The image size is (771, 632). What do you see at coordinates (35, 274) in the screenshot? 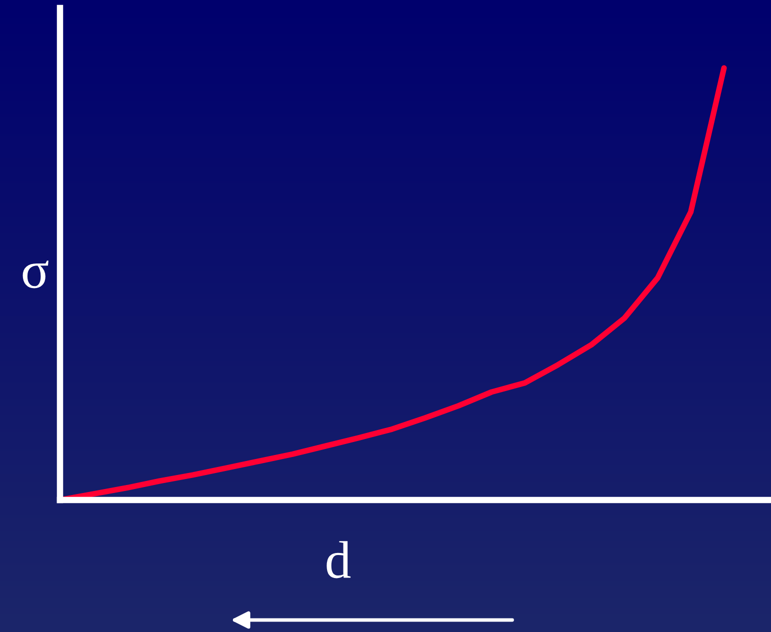
I see `y-axis-title: σ` at bounding box center [35, 274].